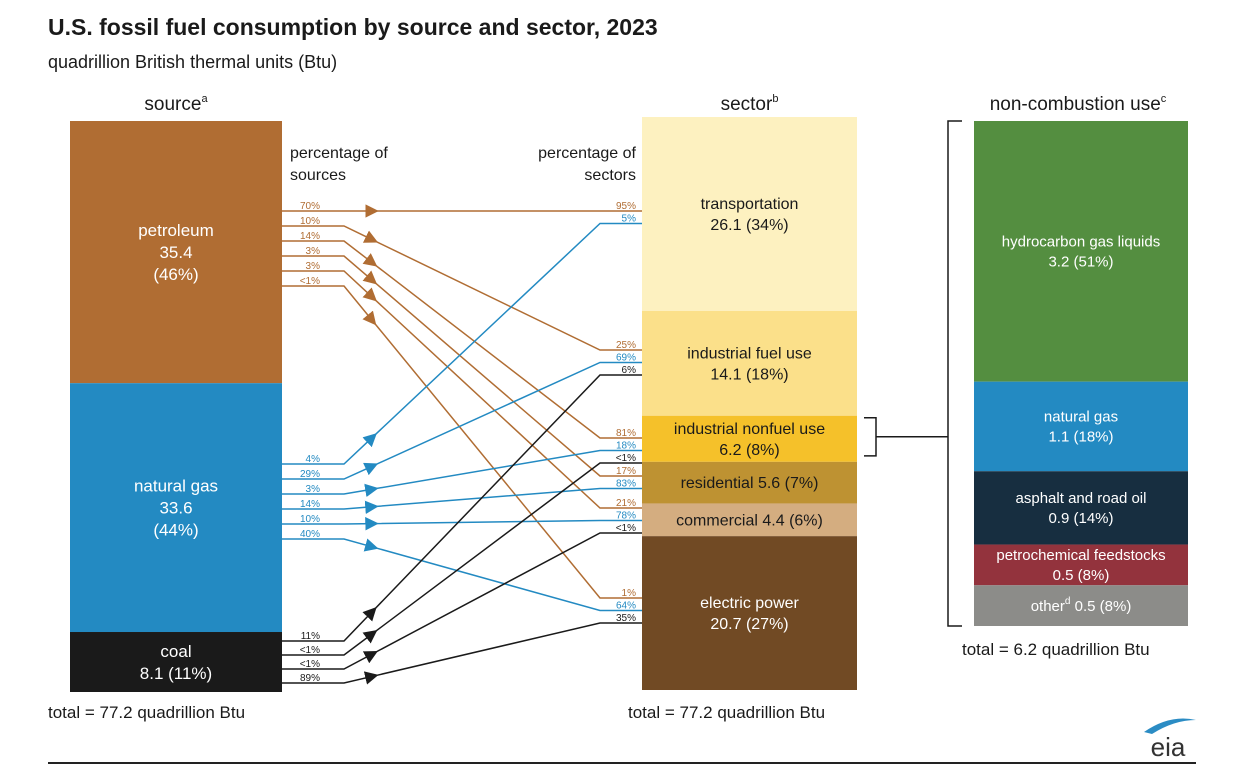 This screenshot has height=770, width=1234. Describe the element at coordinates (1081, 565) in the screenshot. I see `noncombustion-bar-petrochemical-feedstocks` at that location.